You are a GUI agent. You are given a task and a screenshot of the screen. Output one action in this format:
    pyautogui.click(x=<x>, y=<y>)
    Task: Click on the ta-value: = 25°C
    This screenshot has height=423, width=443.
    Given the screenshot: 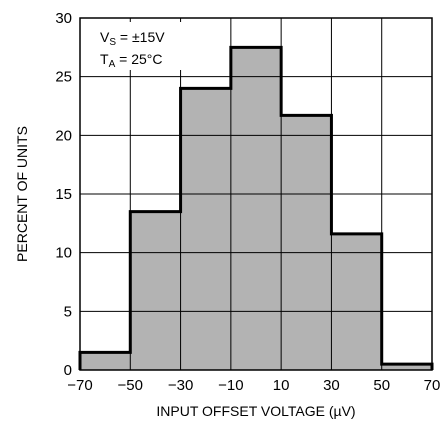 What is the action you would take?
    pyautogui.click(x=138, y=59)
    